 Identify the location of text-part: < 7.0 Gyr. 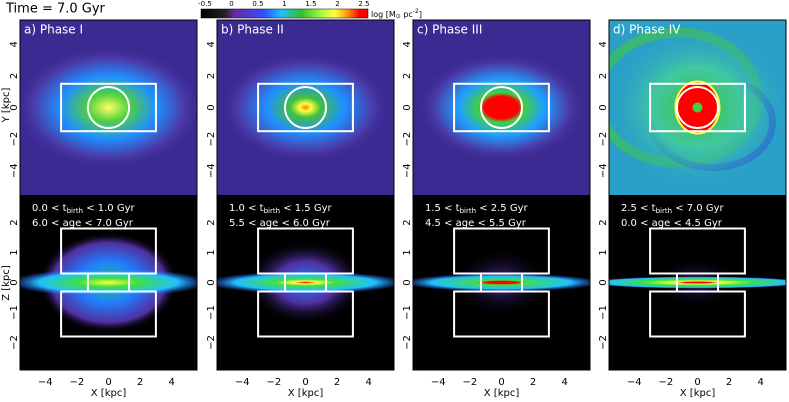
(698, 208).